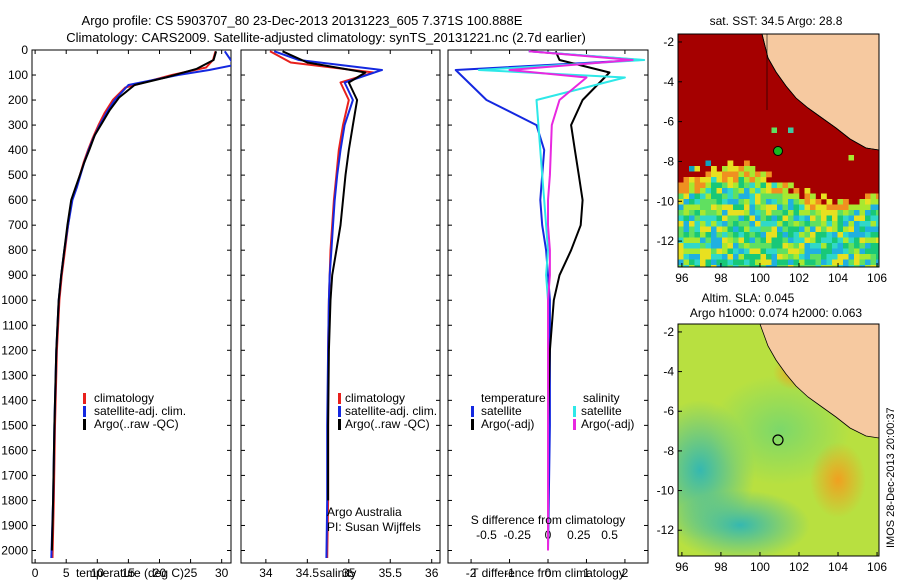  What do you see at coordinates (666, 491) in the screenshot?
I see `map-y-tick-label: -10` at bounding box center [666, 491].